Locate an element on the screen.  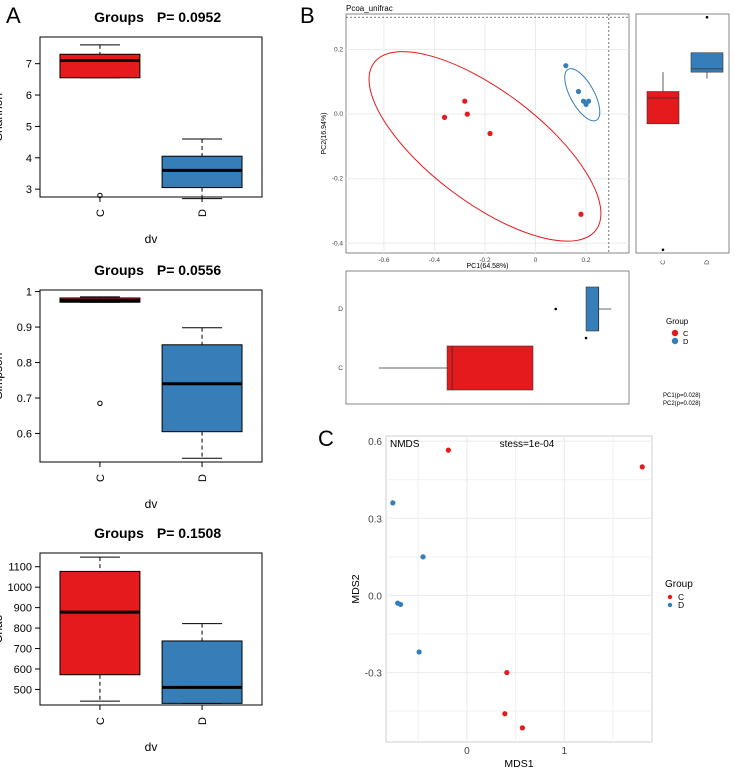
x-tick-label: 1 is located at coordinates (565, 751).